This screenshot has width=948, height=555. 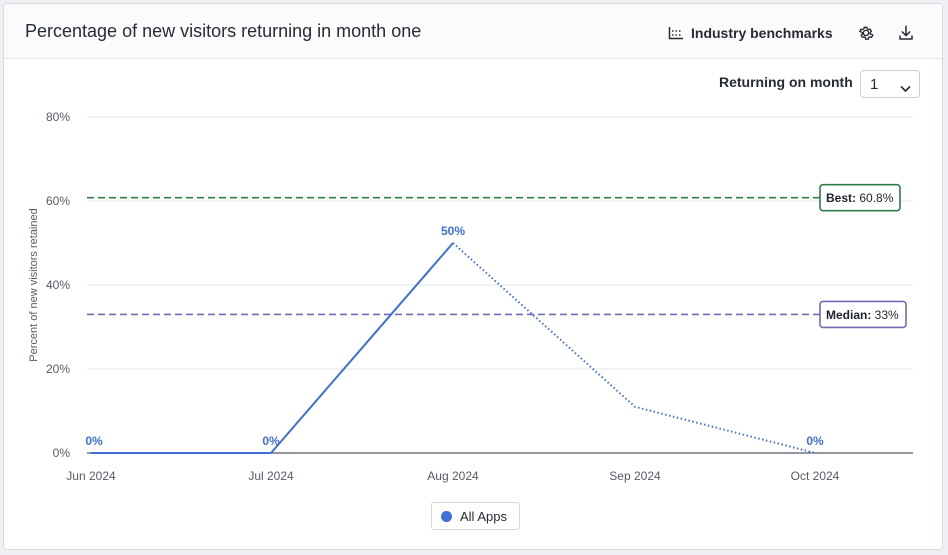 I want to click on download-icon, so click(x=906, y=33).